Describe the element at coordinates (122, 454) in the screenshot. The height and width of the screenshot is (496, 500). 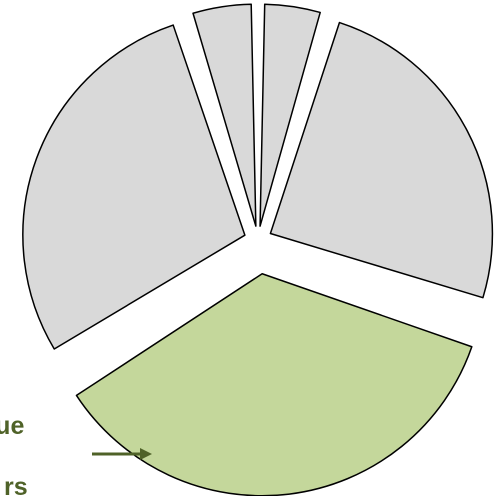
I see `right-arrow-icon` at that location.